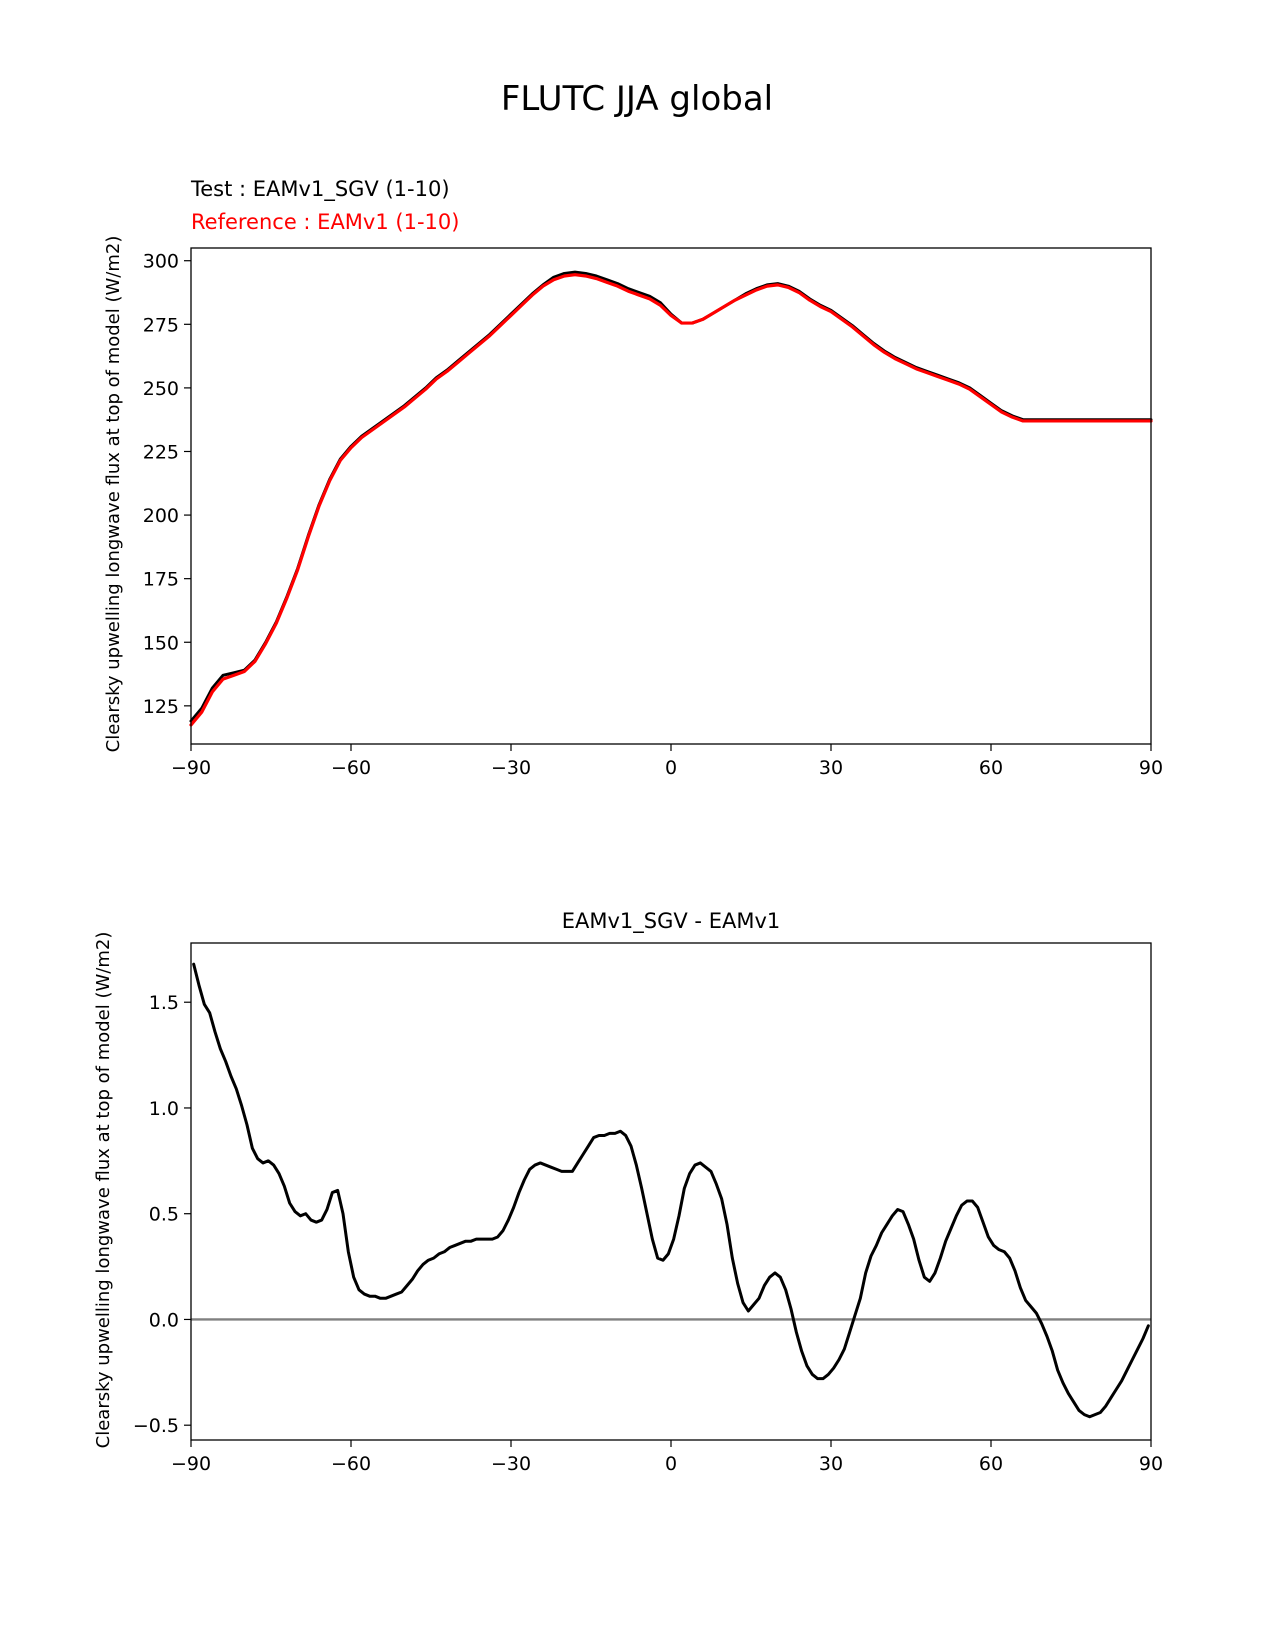 This screenshot has width=1275, height=1650. I want to click on bottom-xtick-label: 90, so click(1151, 1464).